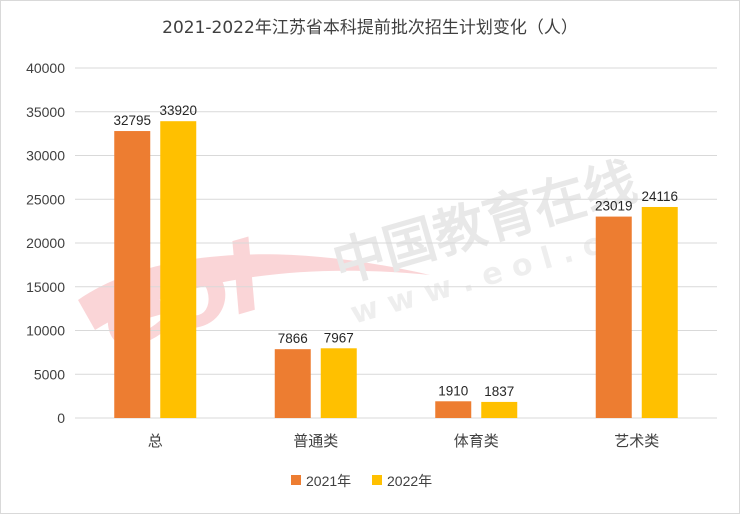 This screenshot has height=514, width=740. I want to click on y-tick-label: 5000, so click(49, 374).